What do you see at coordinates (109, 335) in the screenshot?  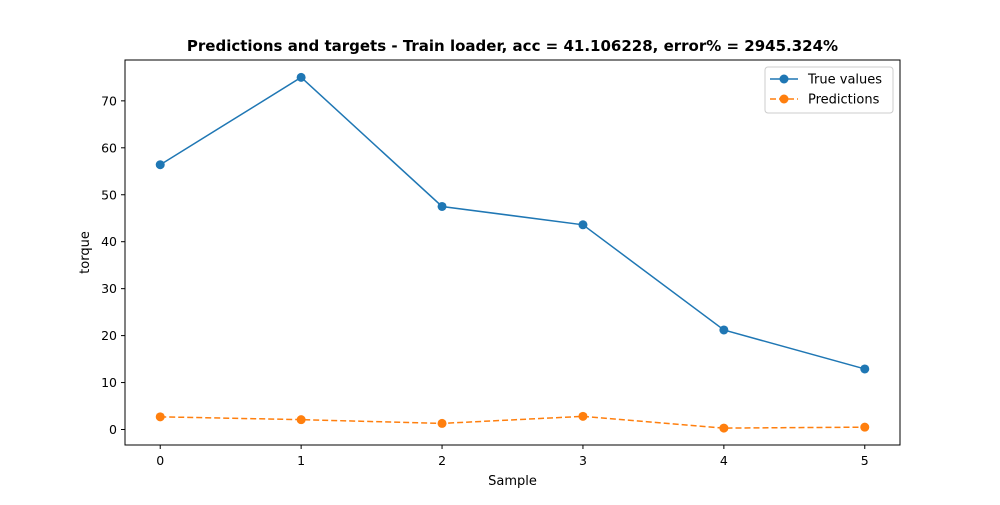 I see `y-tick-label: 20` at bounding box center [109, 335].